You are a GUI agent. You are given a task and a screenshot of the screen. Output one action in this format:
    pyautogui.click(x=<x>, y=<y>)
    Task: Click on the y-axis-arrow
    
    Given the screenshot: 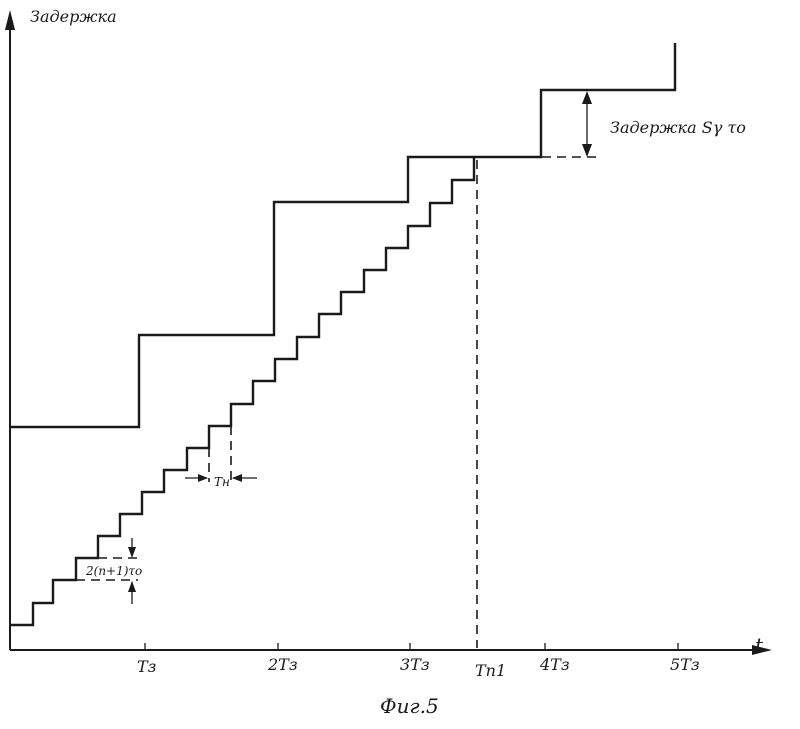 What is the action you would take?
    pyautogui.click(x=10, y=20)
    